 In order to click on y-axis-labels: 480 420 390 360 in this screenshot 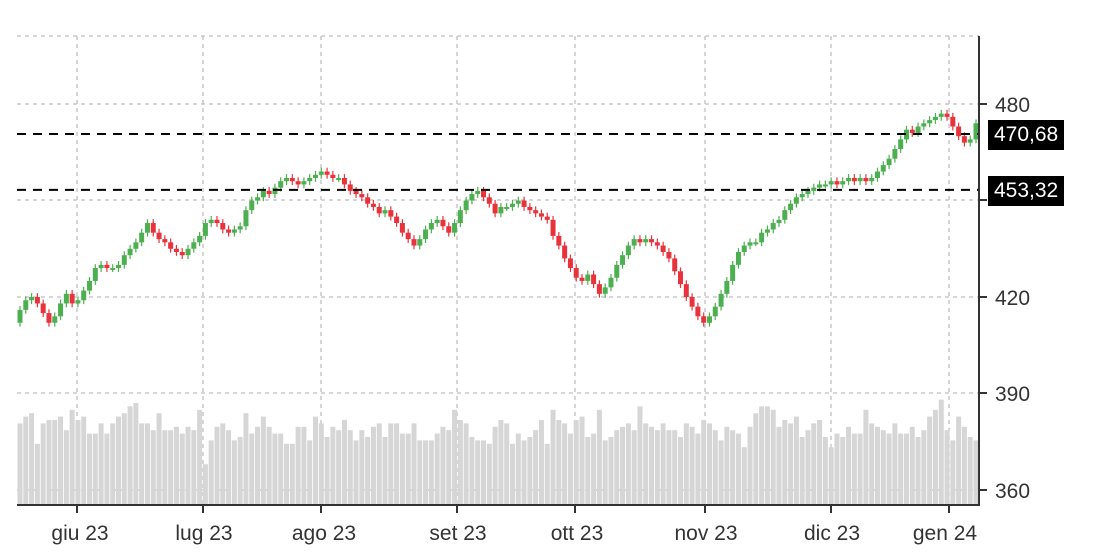, I will do `click(1004, 298)`.